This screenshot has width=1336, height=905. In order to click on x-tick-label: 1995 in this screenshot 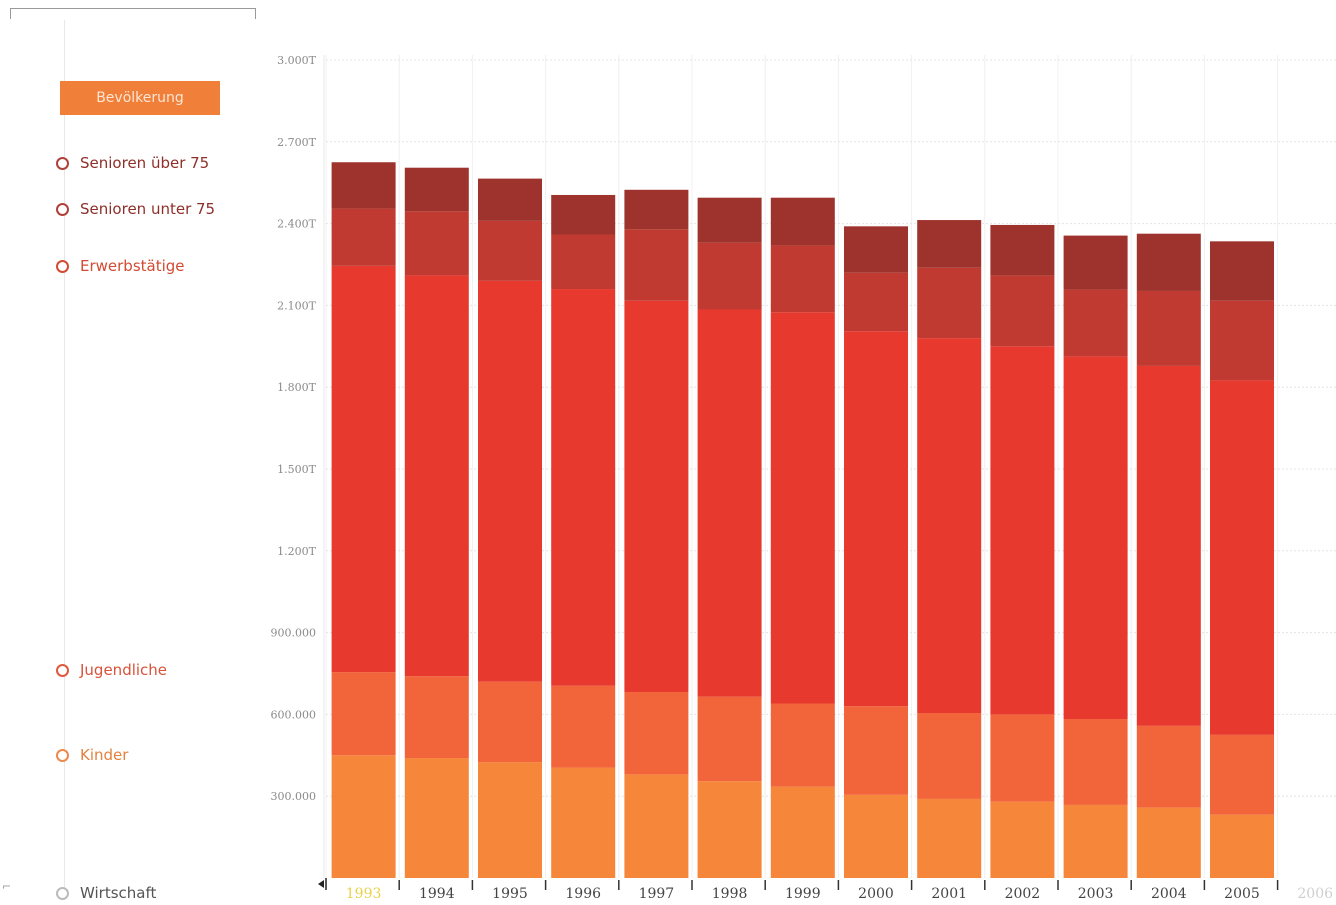, I will do `click(510, 894)`.